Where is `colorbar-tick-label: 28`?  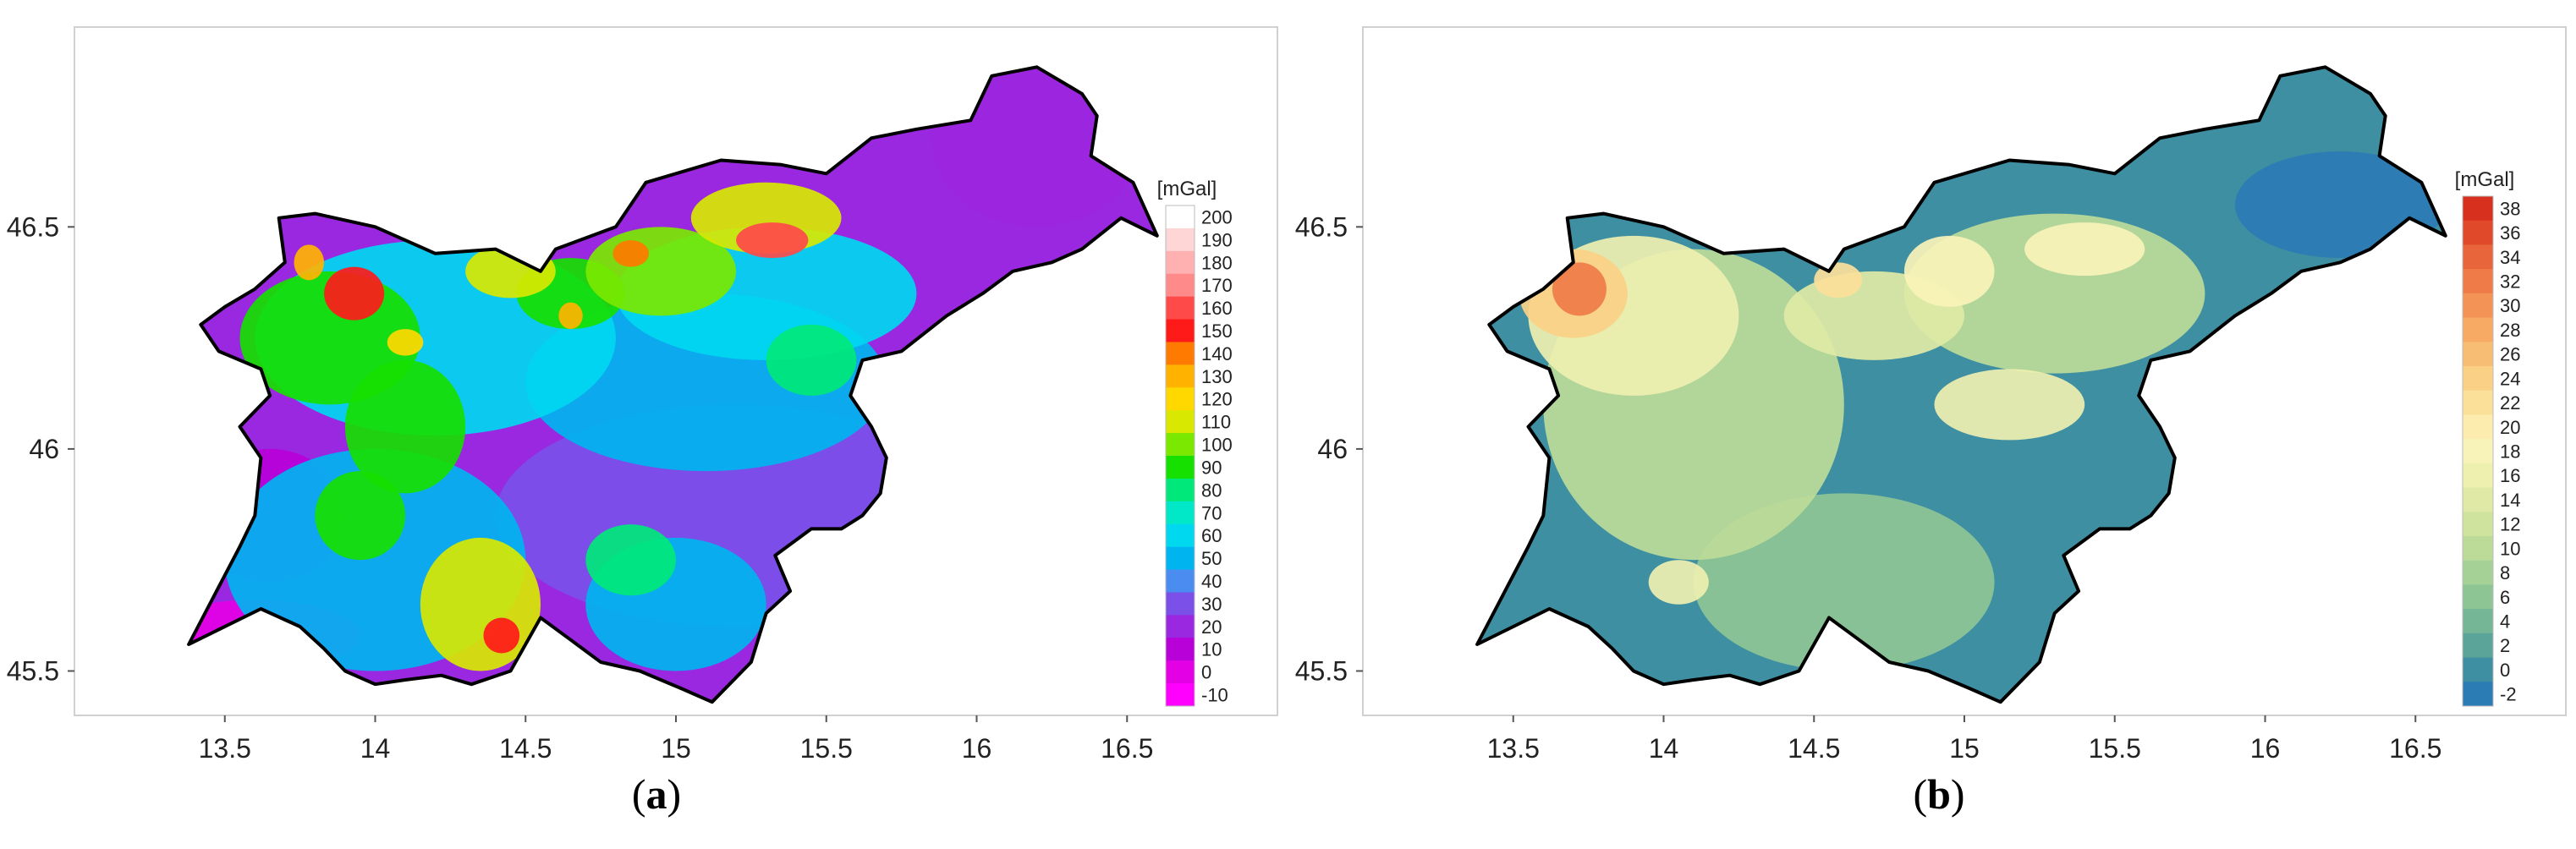 colorbar-tick-label: 28 is located at coordinates (2510, 330).